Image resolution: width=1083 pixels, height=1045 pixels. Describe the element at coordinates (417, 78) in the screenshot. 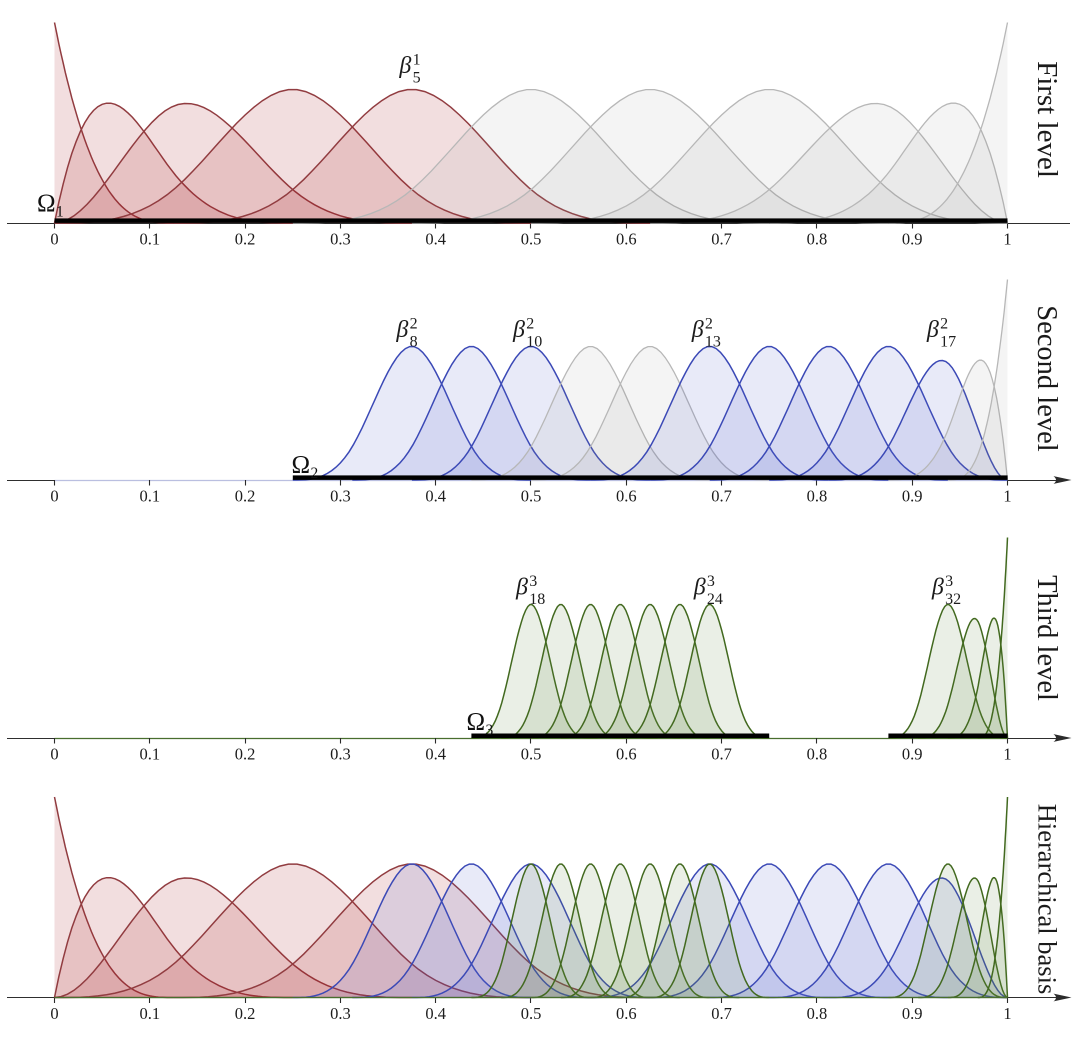

I see `svg-text: 5` at that location.